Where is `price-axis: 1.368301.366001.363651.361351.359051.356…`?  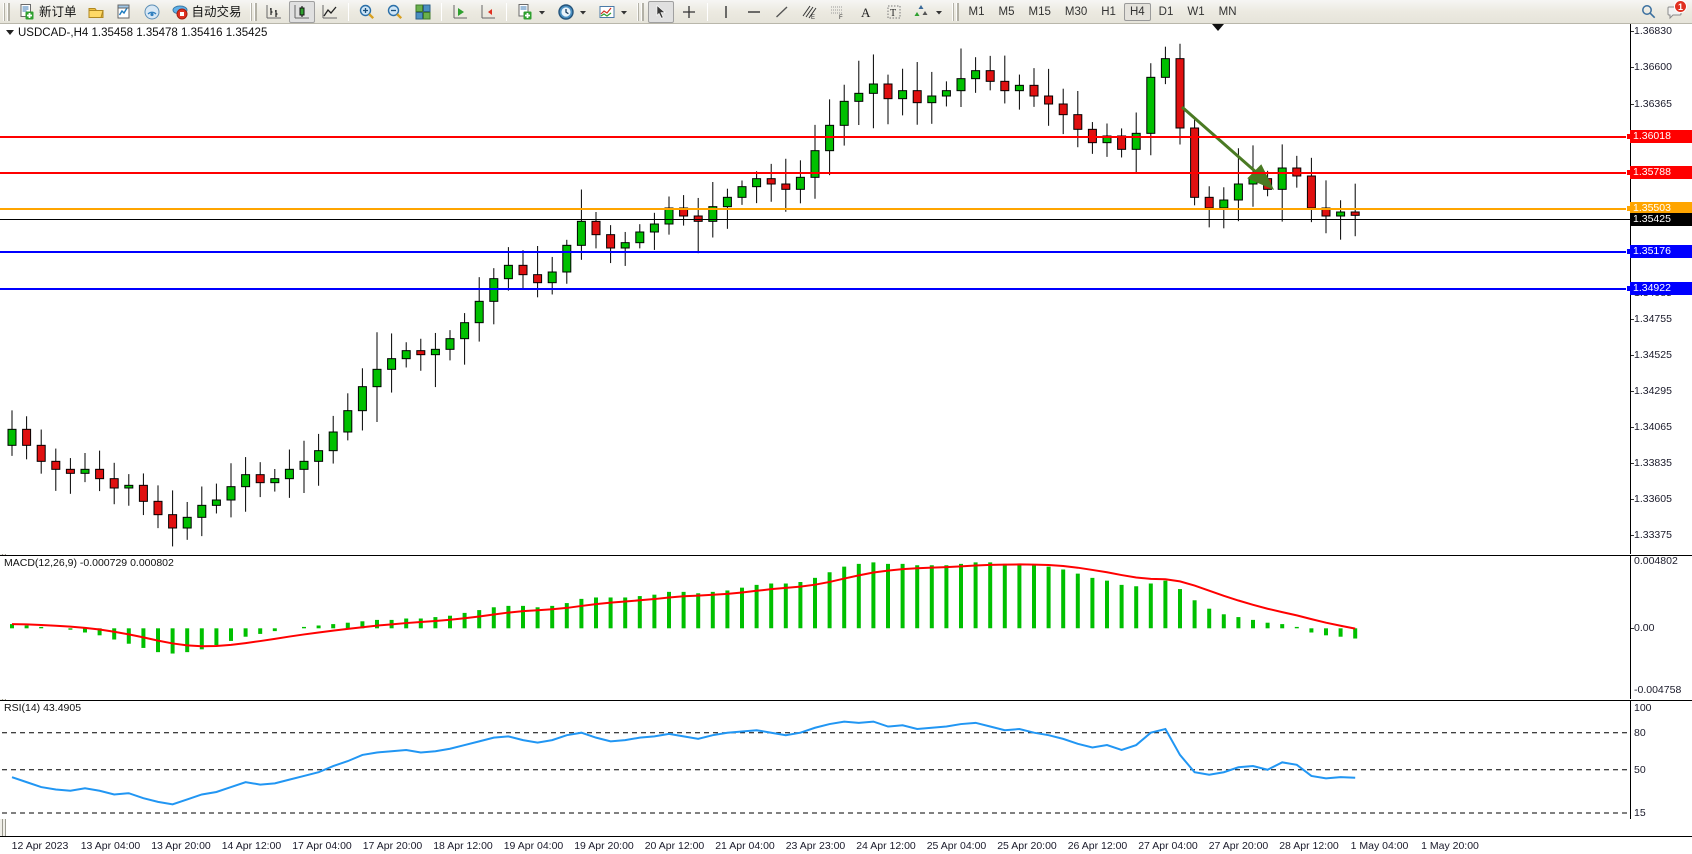
price-axis: 1.368301.366001.363651.361351.359051.356… is located at coordinates (1661, 318).